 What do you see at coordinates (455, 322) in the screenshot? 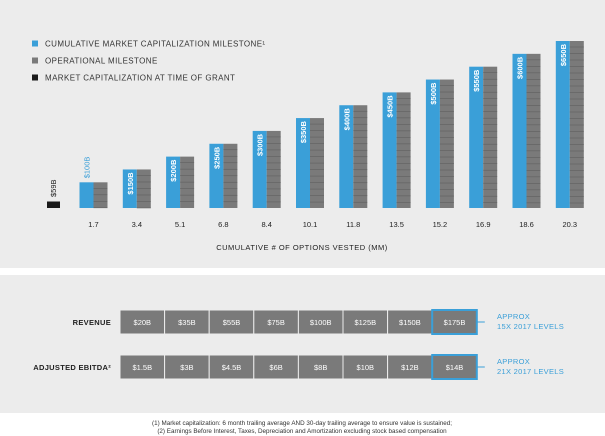
I see `table-cell-value: $175B` at bounding box center [455, 322].